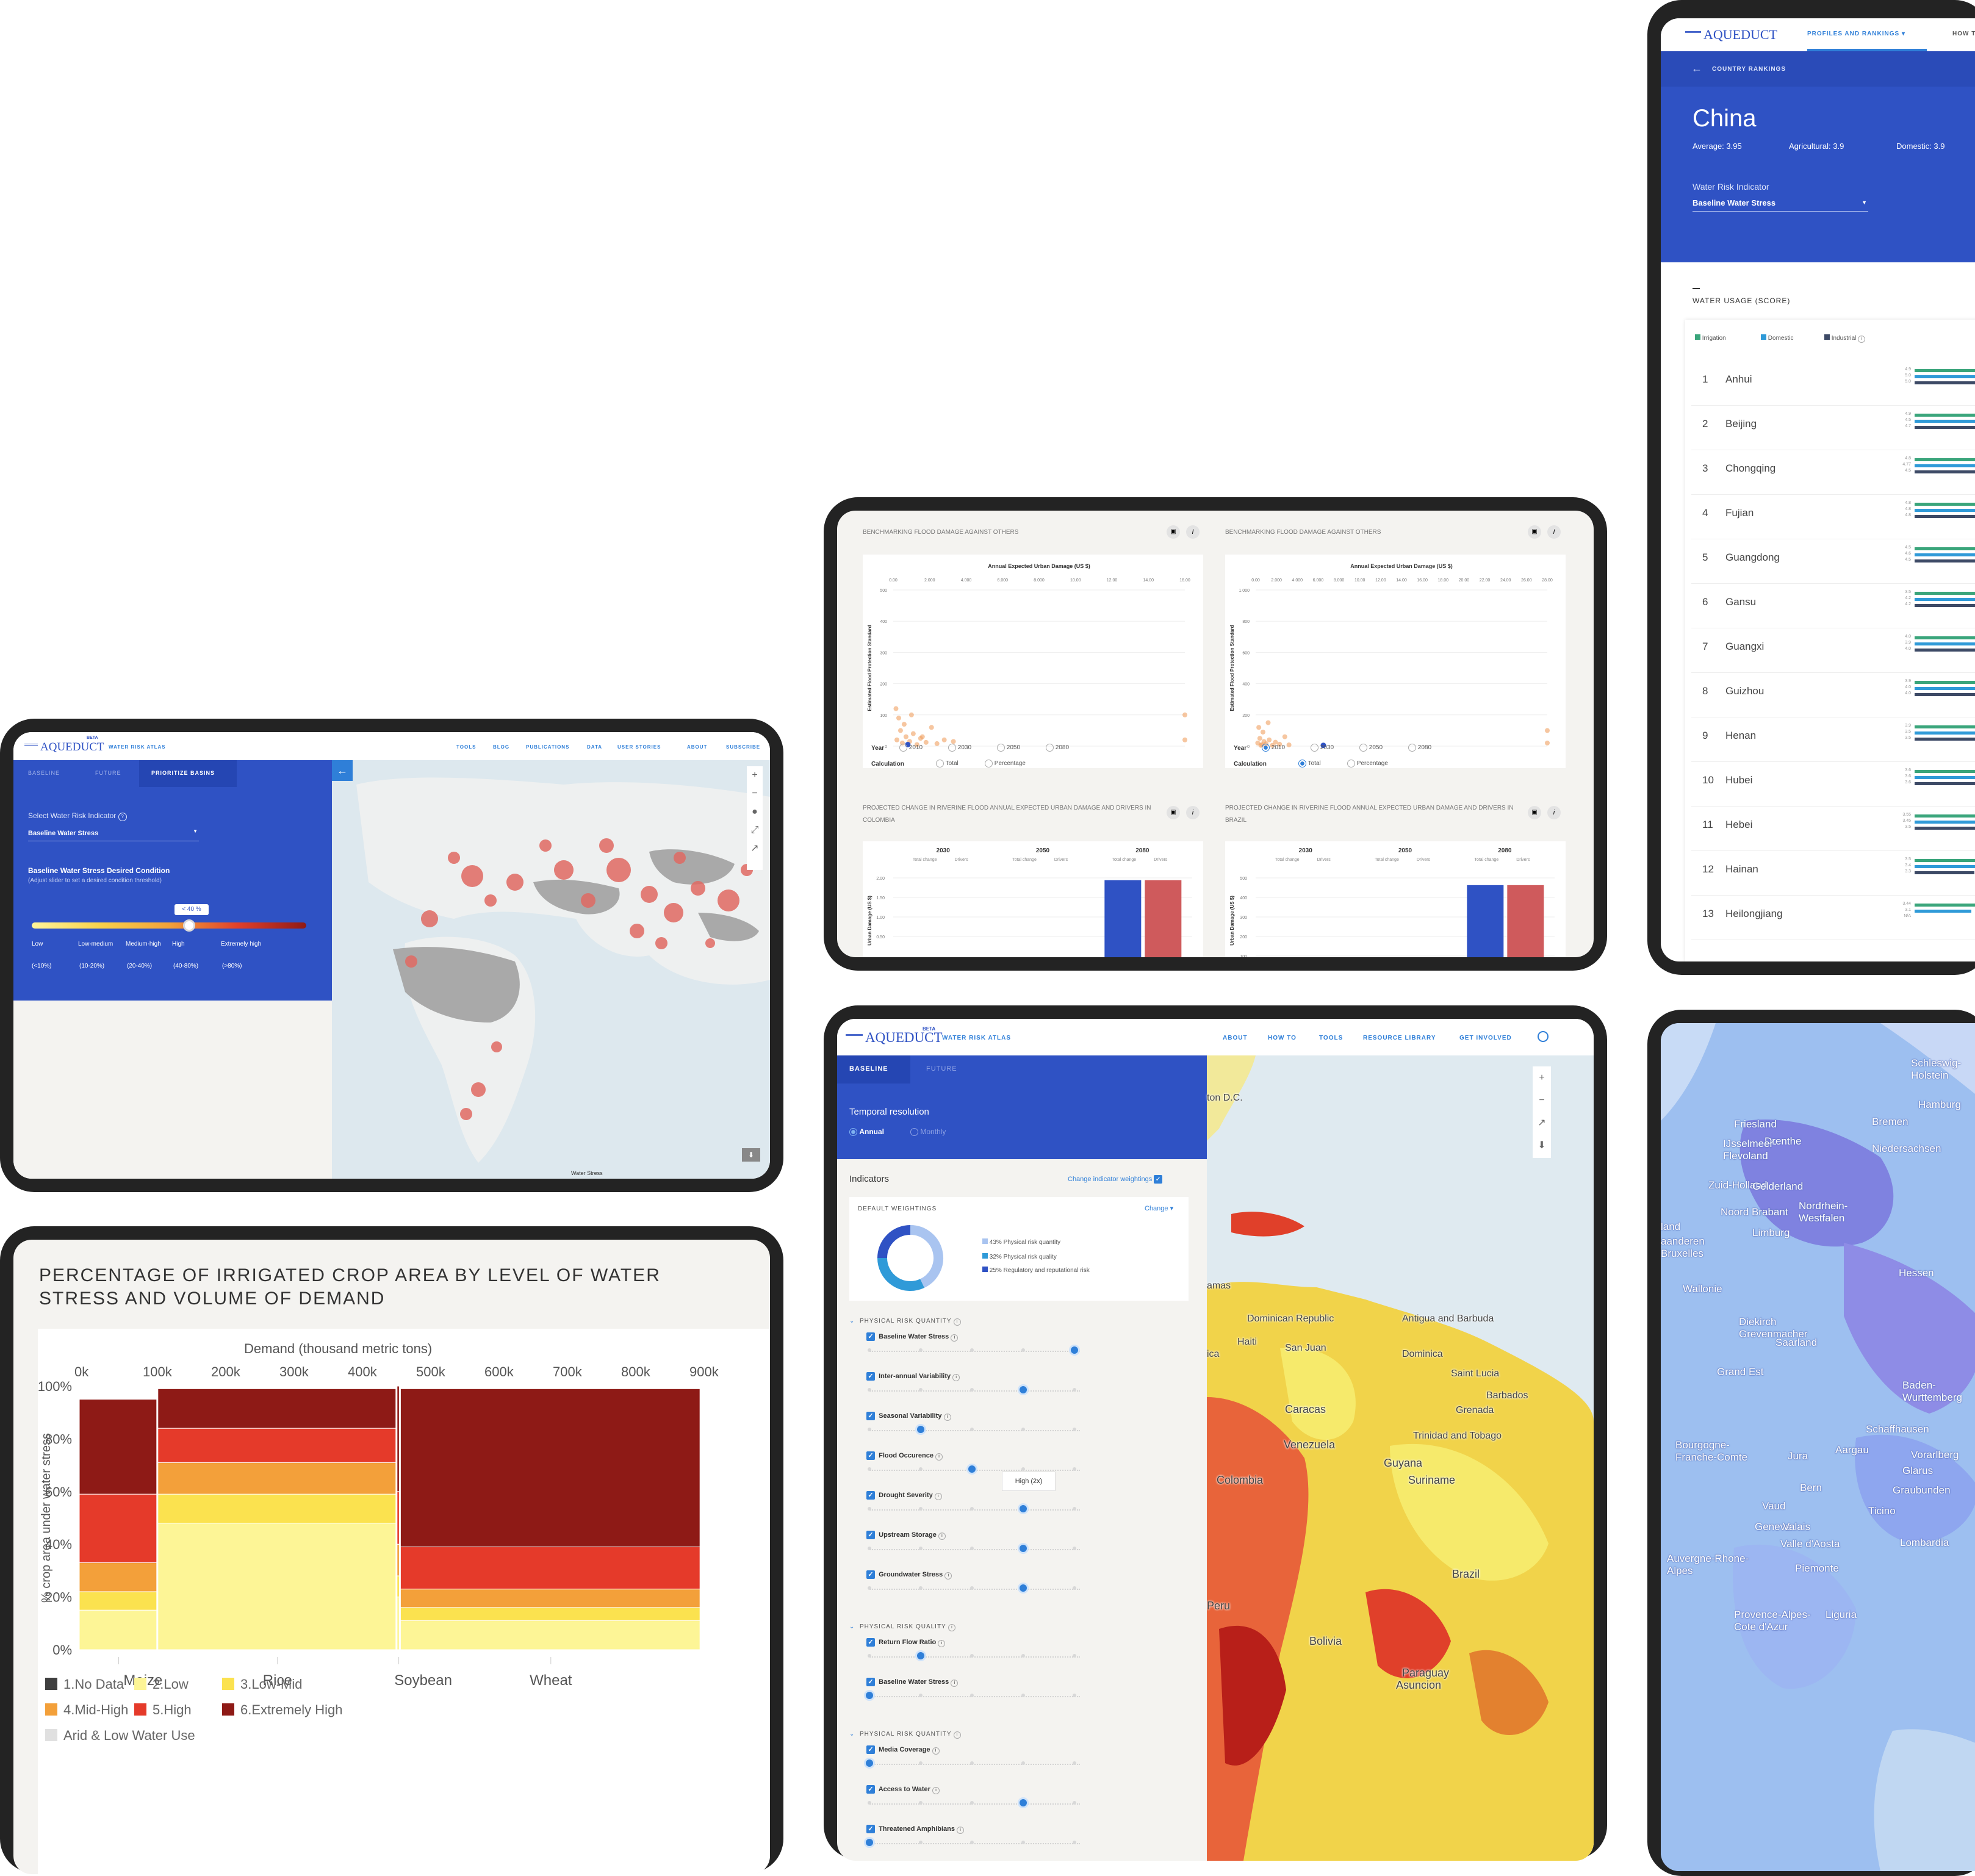 The image size is (1975, 1876). What do you see at coordinates (903, 1750) in the screenshot?
I see `indicator-item: ✓ Media Coverage i` at bounding box center [903, 1750].